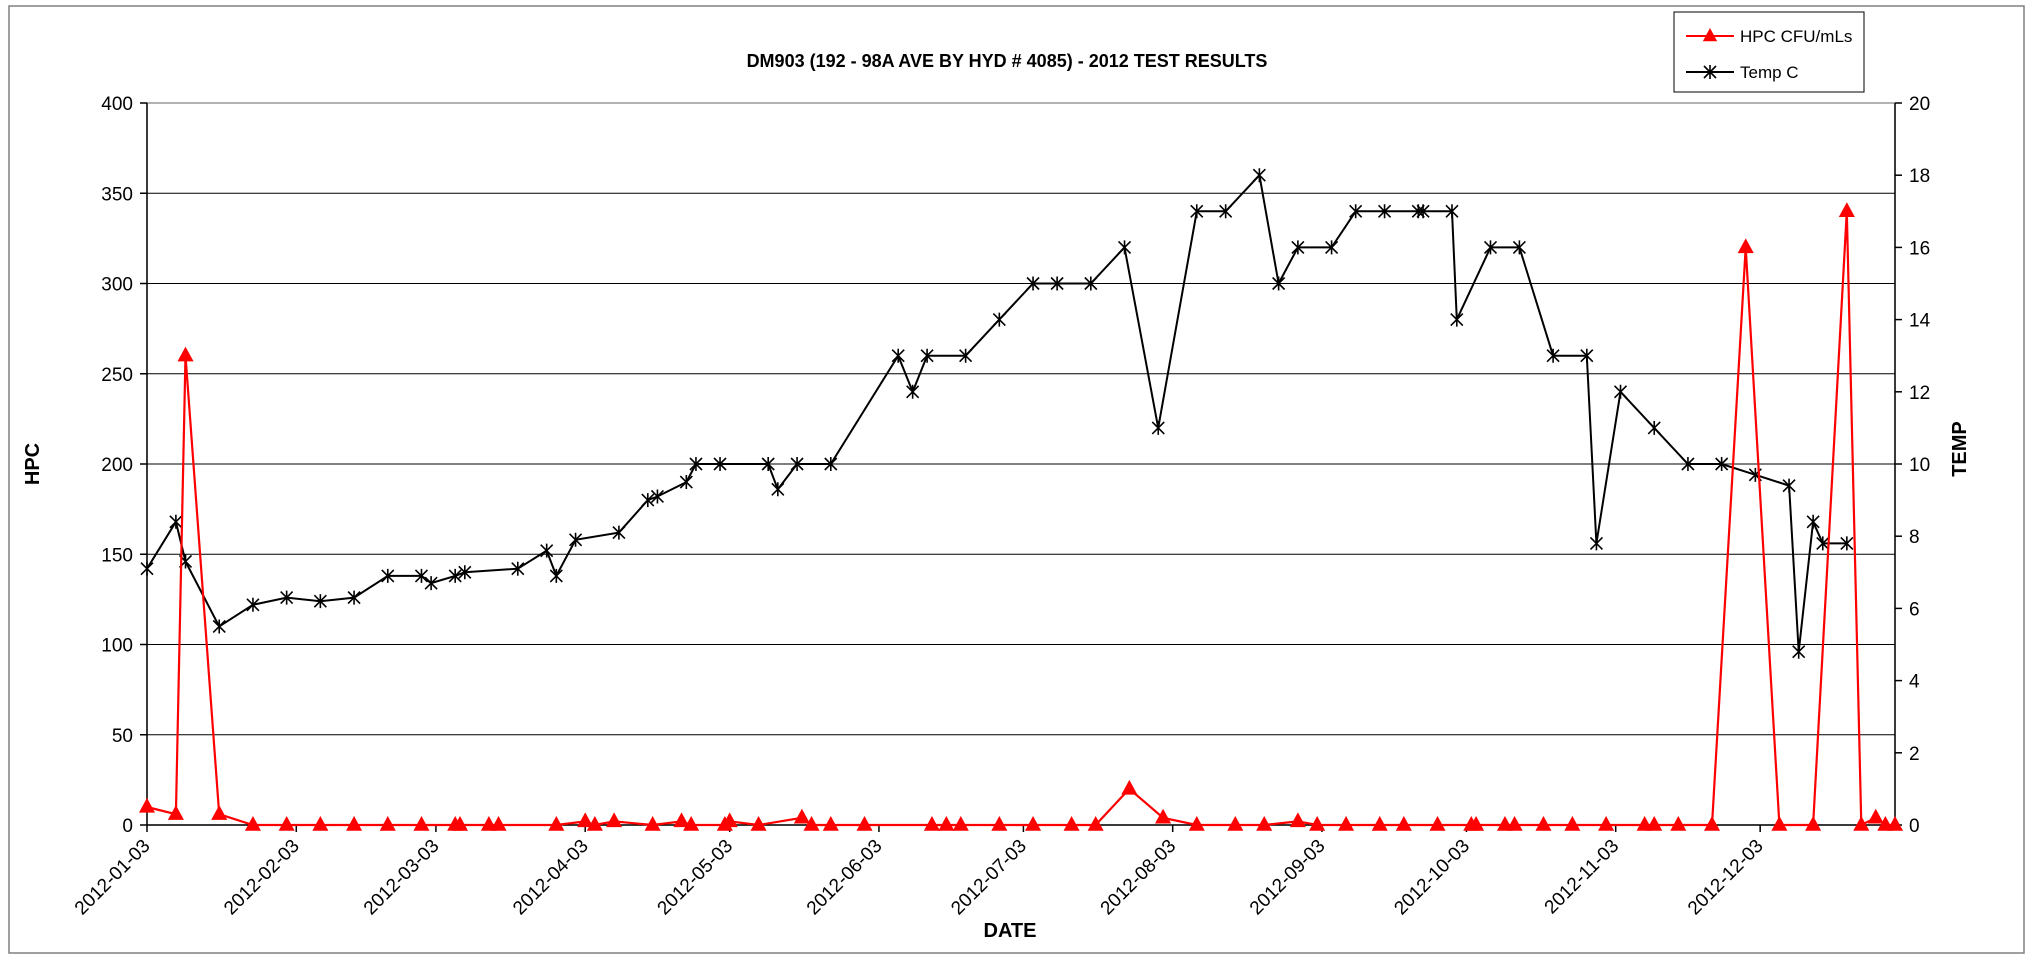 The height and width of the screenshot is (962, 2028). Describe the element at coordinates (117, 104) in the screenshot. I see `left-tick-label: 400` at that location.